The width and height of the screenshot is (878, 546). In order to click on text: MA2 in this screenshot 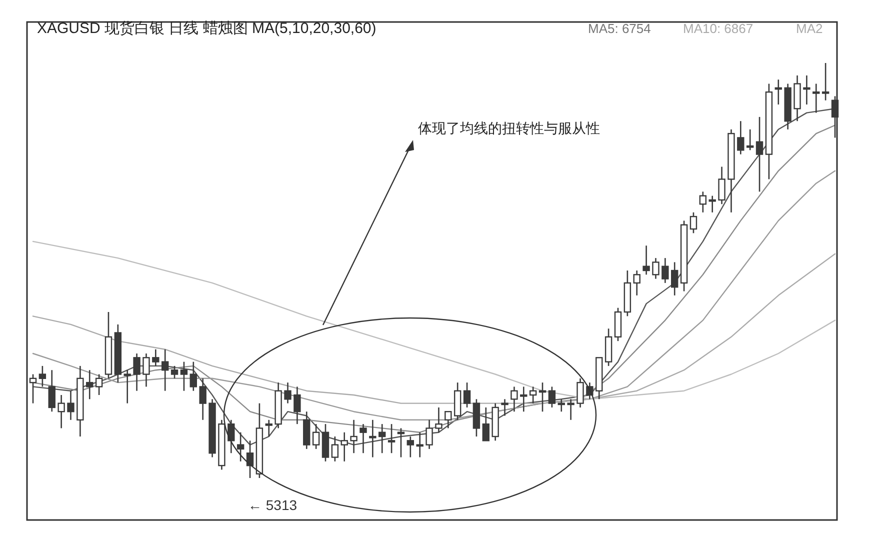, I will do `click(809, 28)`.